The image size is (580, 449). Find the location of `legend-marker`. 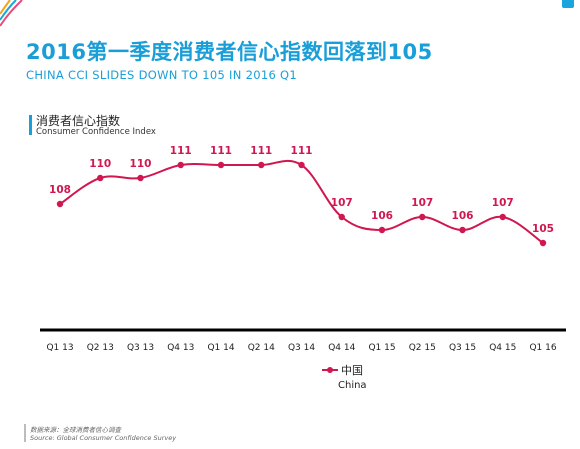

legend-marker is located at coordinates (330, 370).